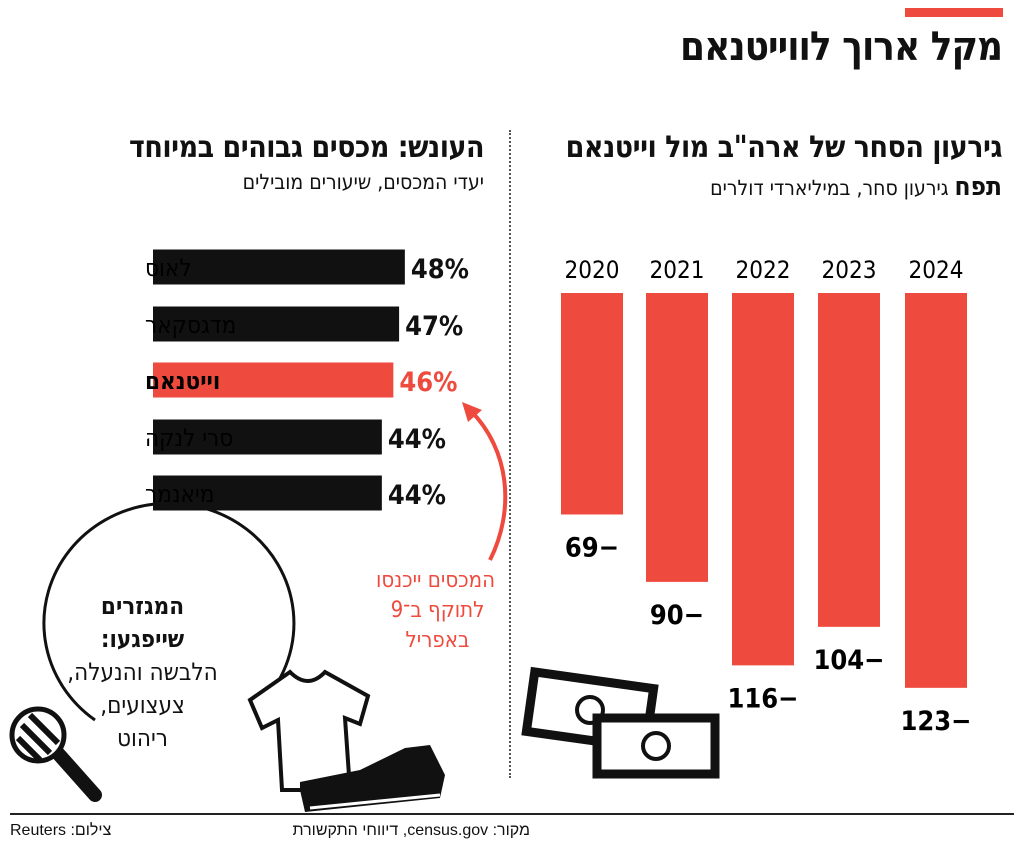 This screenshot has width=1024, height=855. Describe the element at coordinates (61, 830) in the screenshot. I see `photo-credit: צילום: Reuters` at that location.